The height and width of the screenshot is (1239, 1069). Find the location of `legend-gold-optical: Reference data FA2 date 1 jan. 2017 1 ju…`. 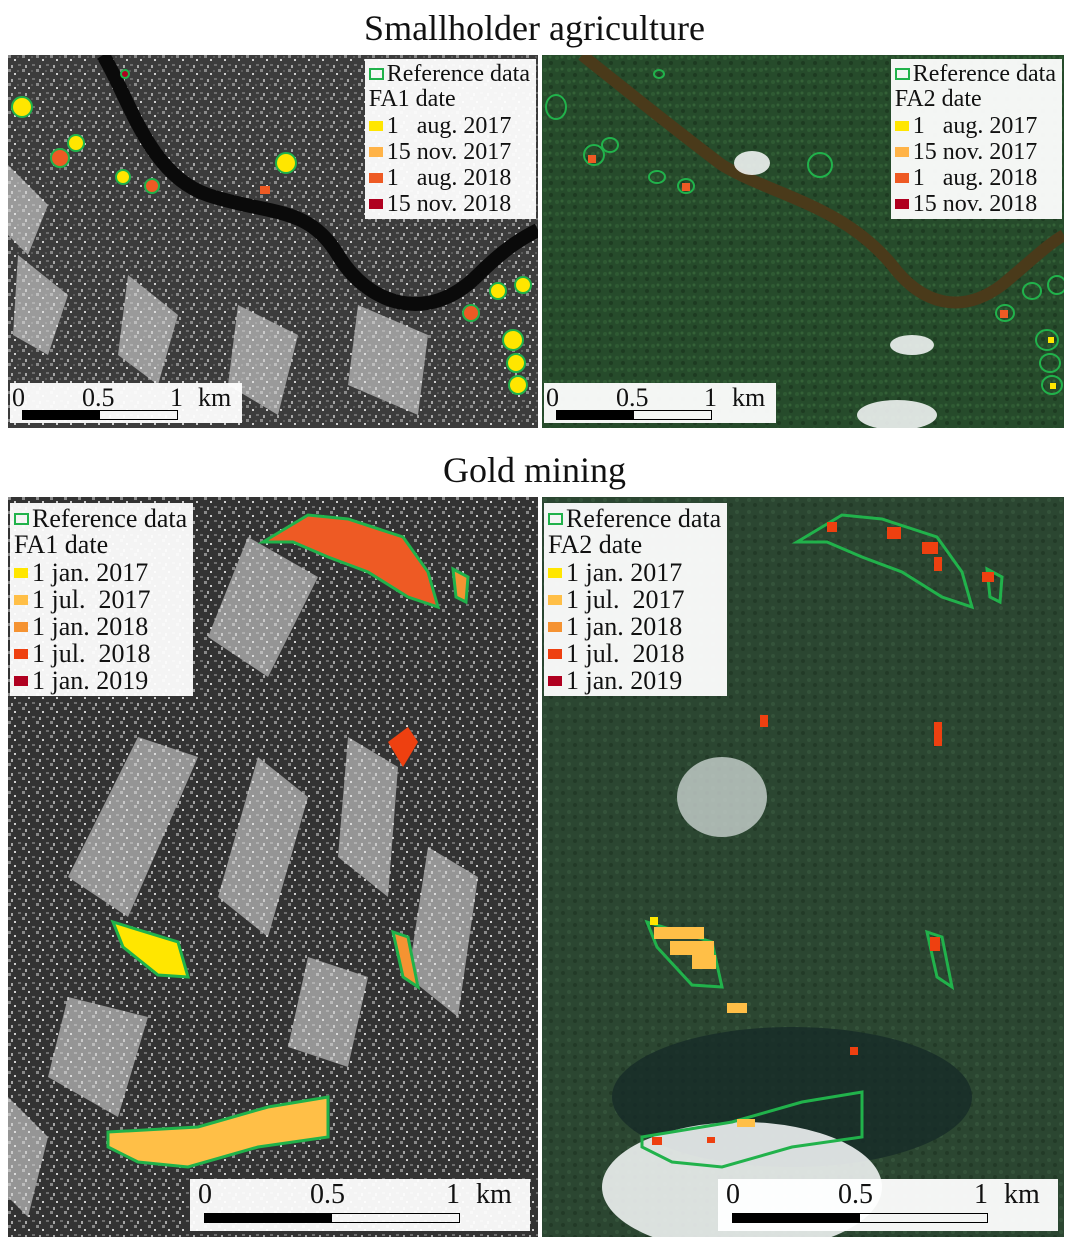

legend-gold-optical: Reference data FA2 date 1 jan. 2017 1 ju… is located at coordinates (636, 599).